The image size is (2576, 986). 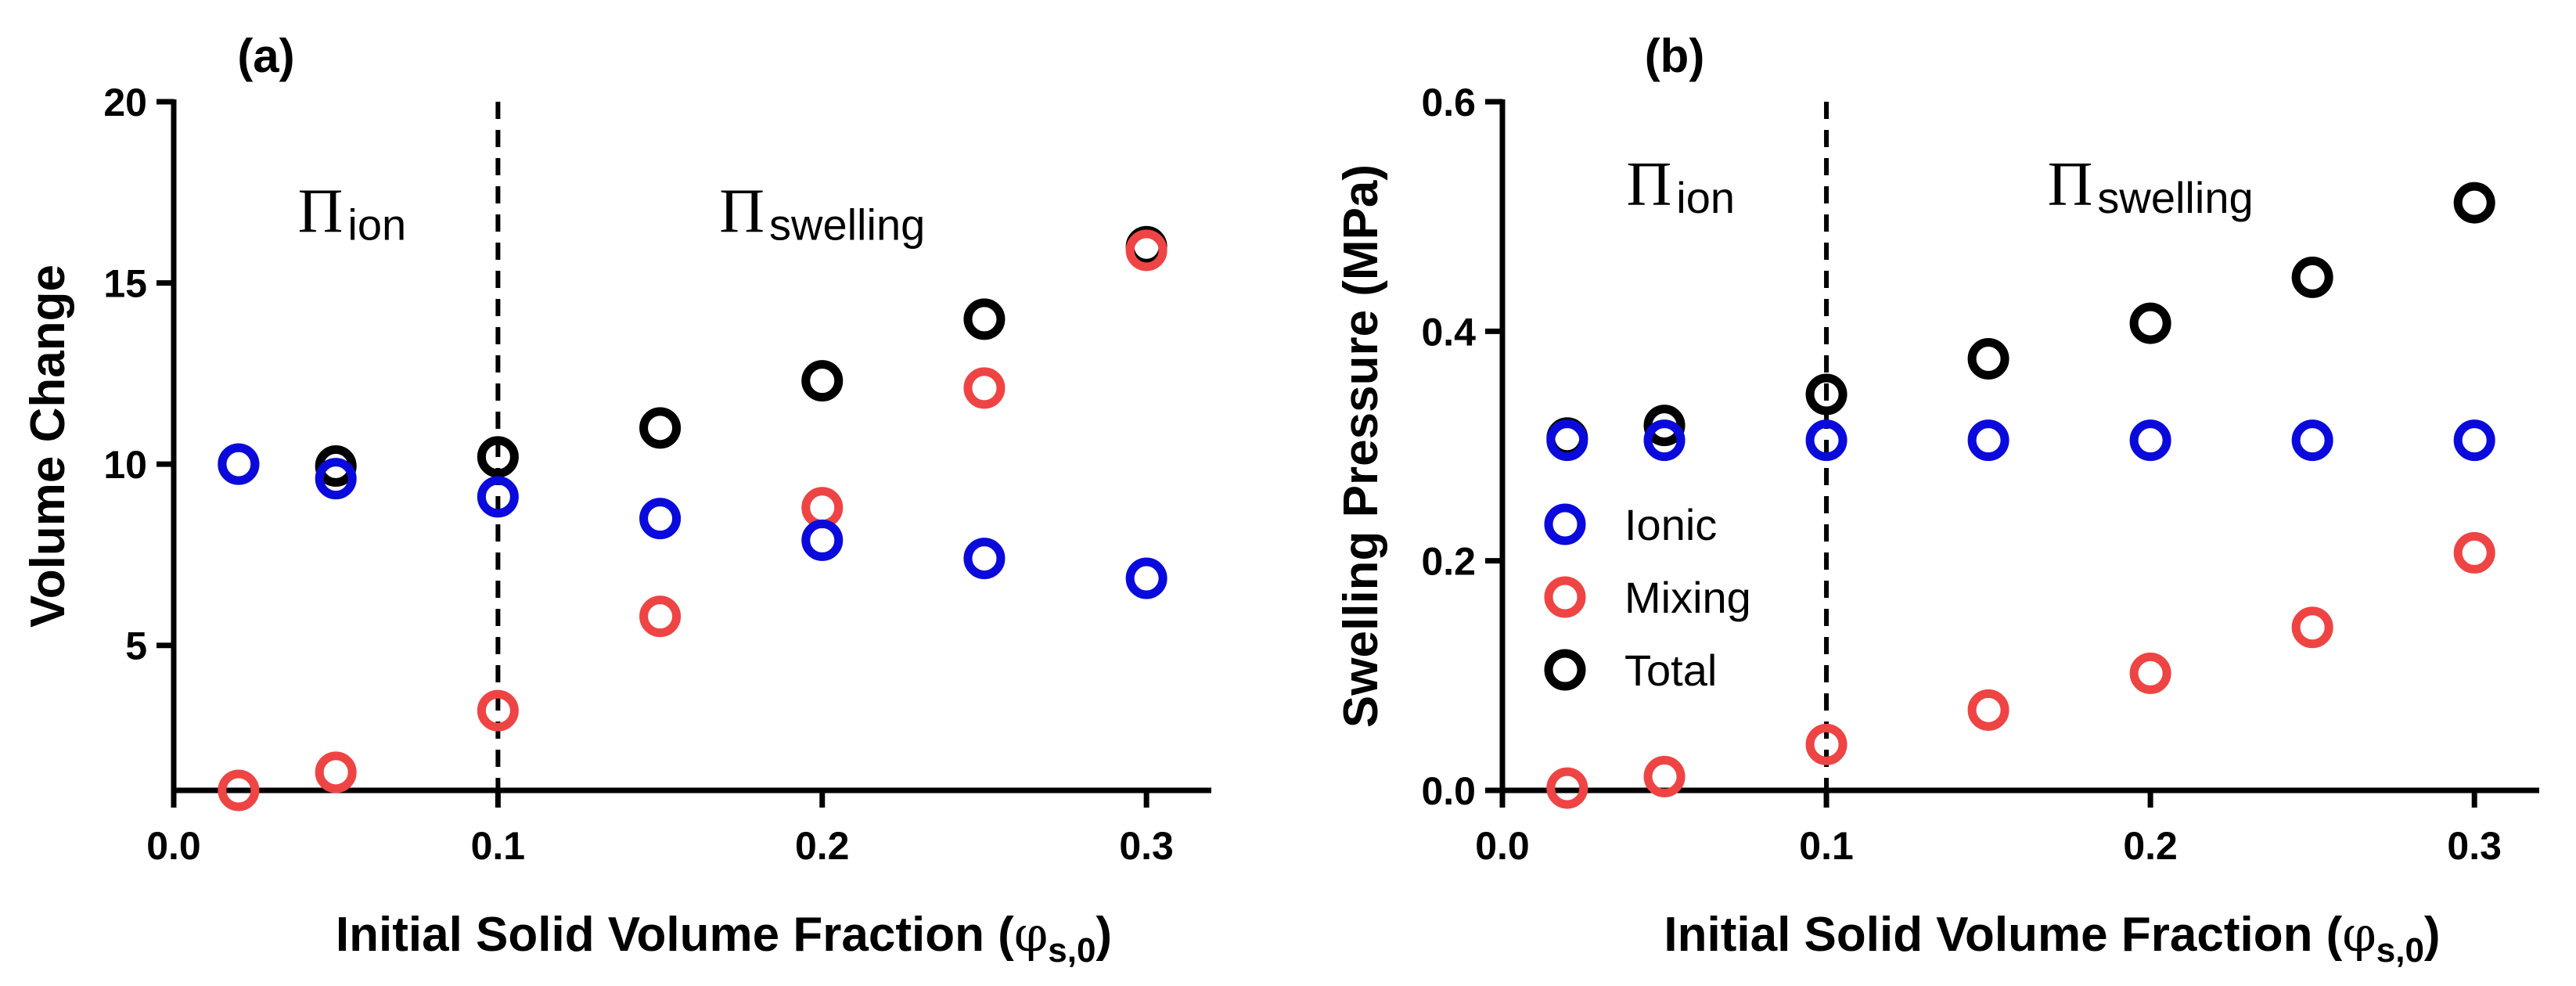 I want to click on y-tick-label: 0.0, so click(x=1449, y=791).